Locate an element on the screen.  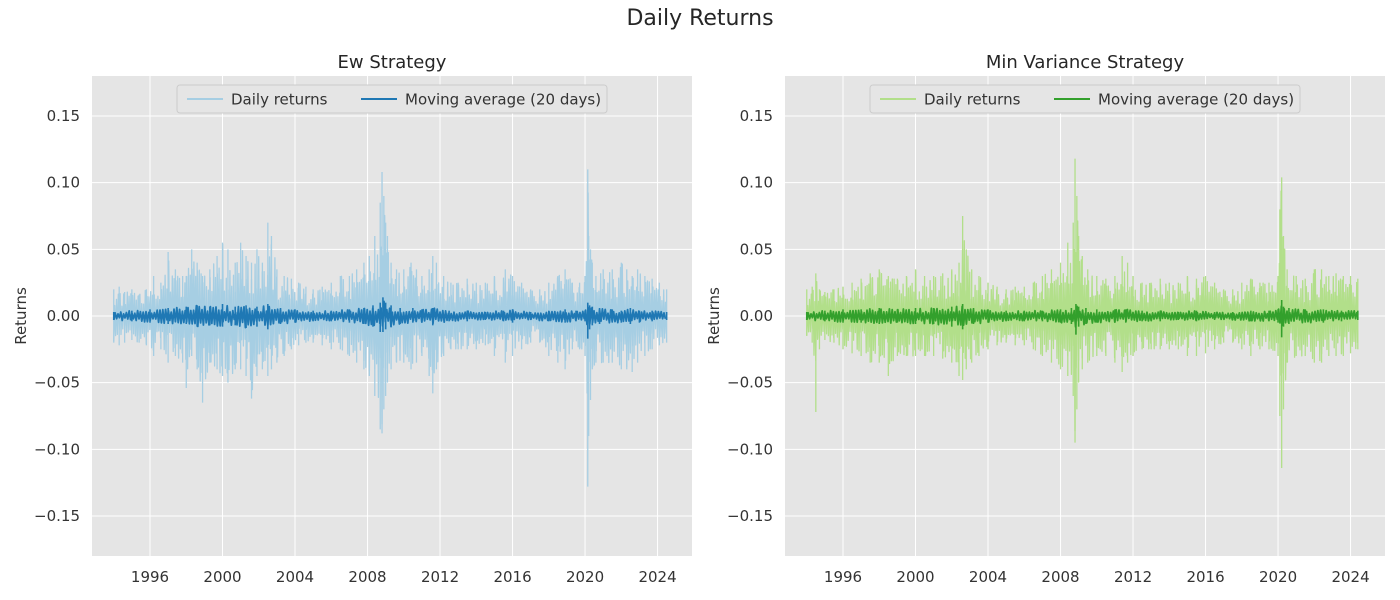
chart2-x-tick-label: 2004 is located at coordinates (988, 577).